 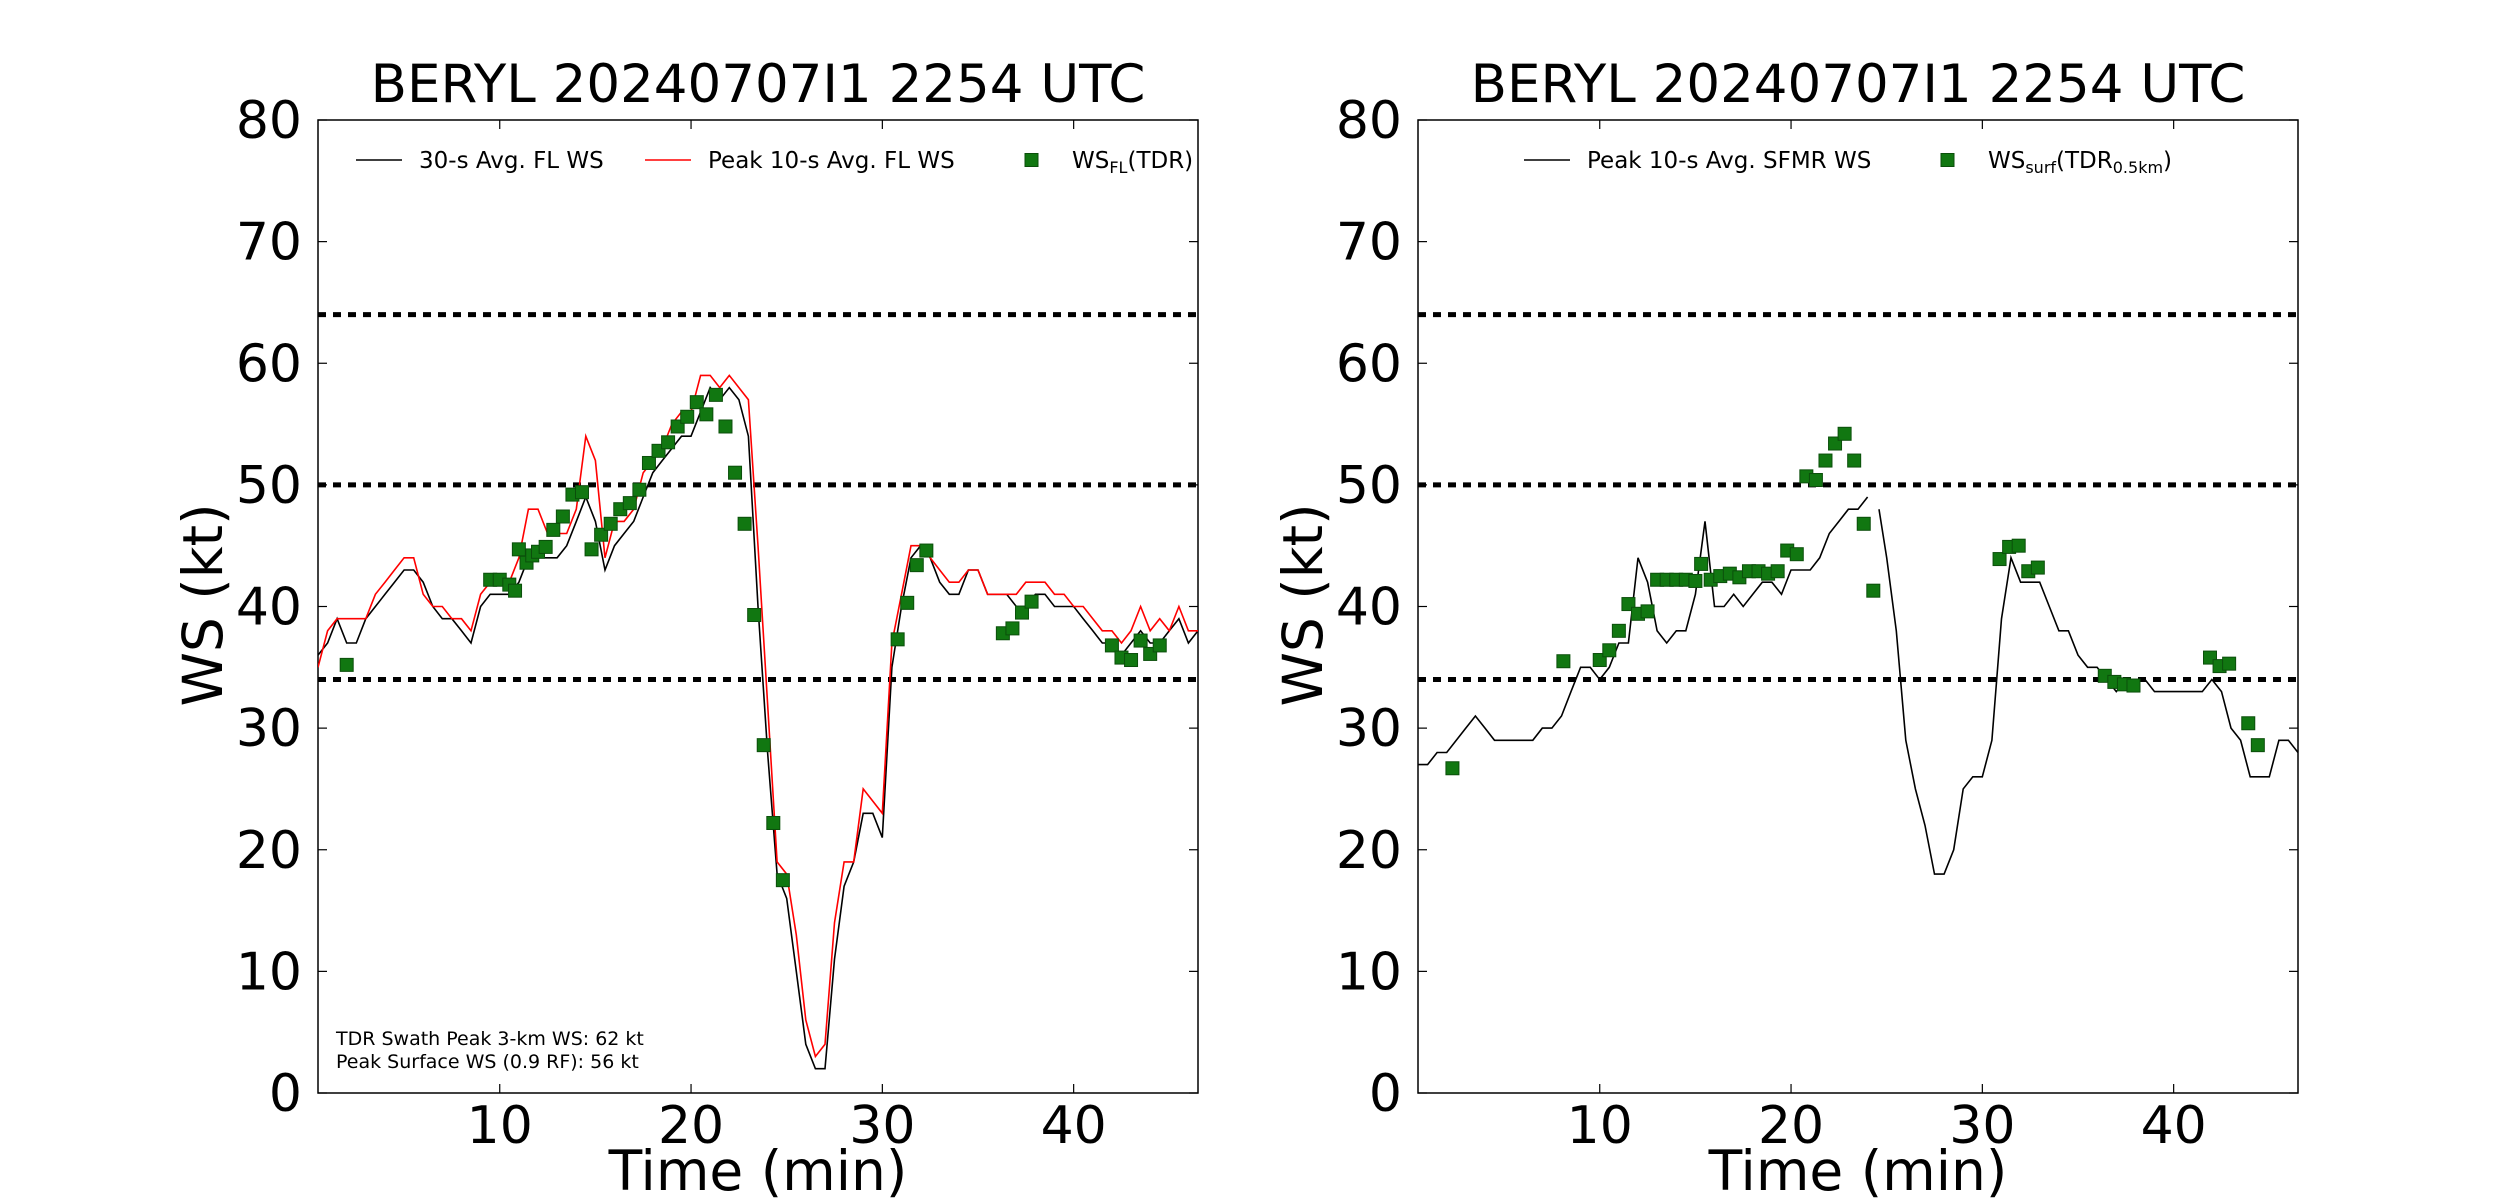 I want to click on x-tick-label: 40, so click(x=2174, y=1126).